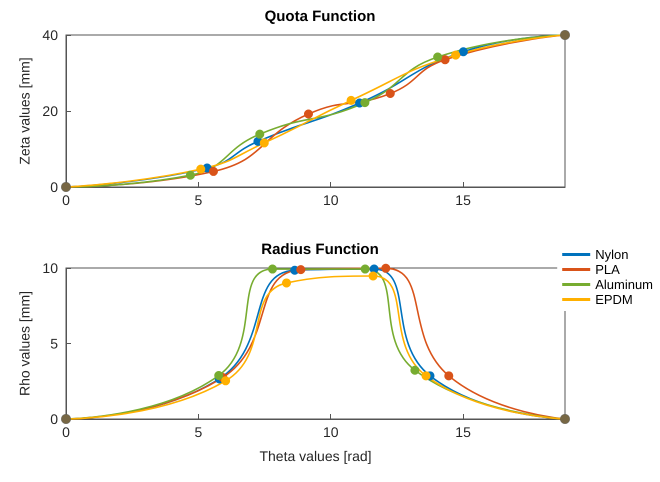 The image size is (660, 482). I want to click on chart-title: Quota Function, so click(320, 16).